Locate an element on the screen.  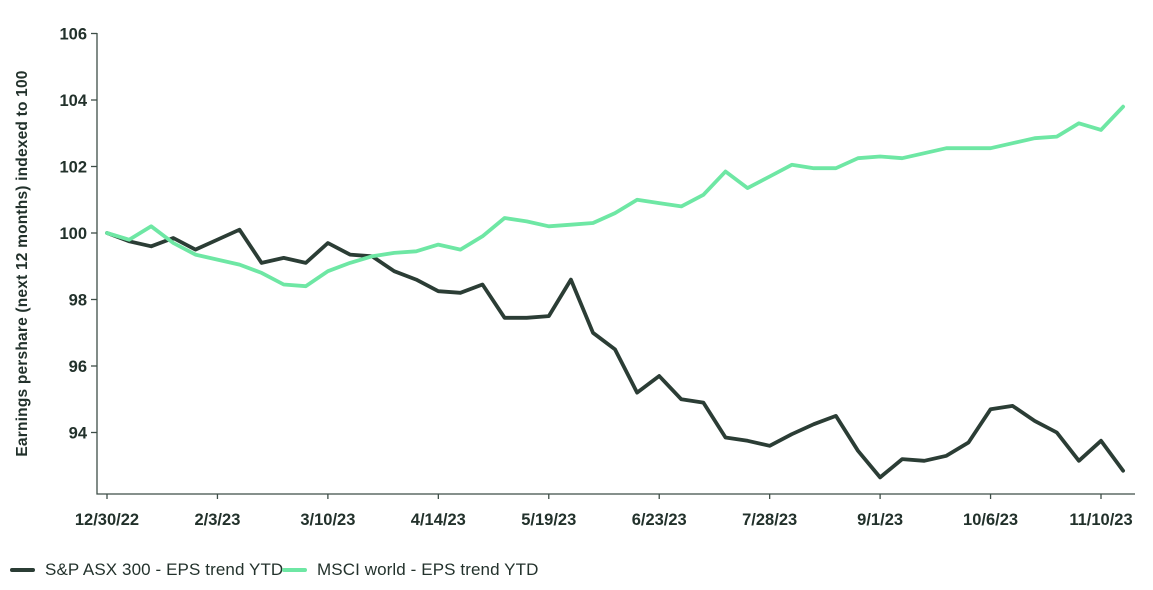
x-tick-label: 5/19/23 is located at coordinates (548, 520).